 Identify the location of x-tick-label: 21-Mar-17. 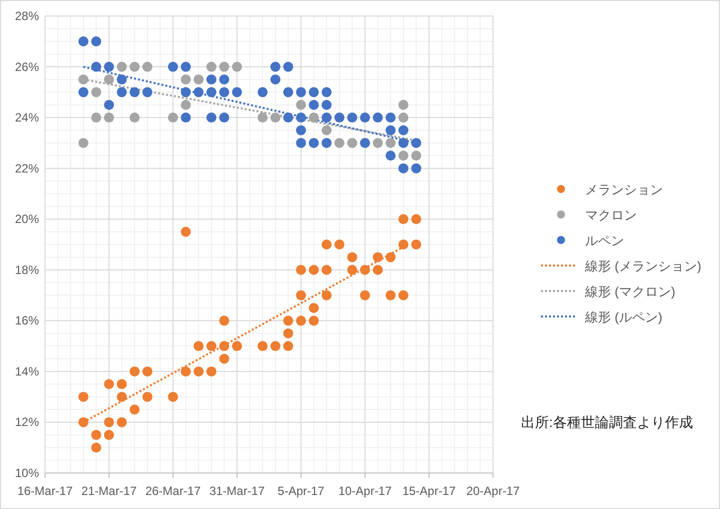
(109, 491).